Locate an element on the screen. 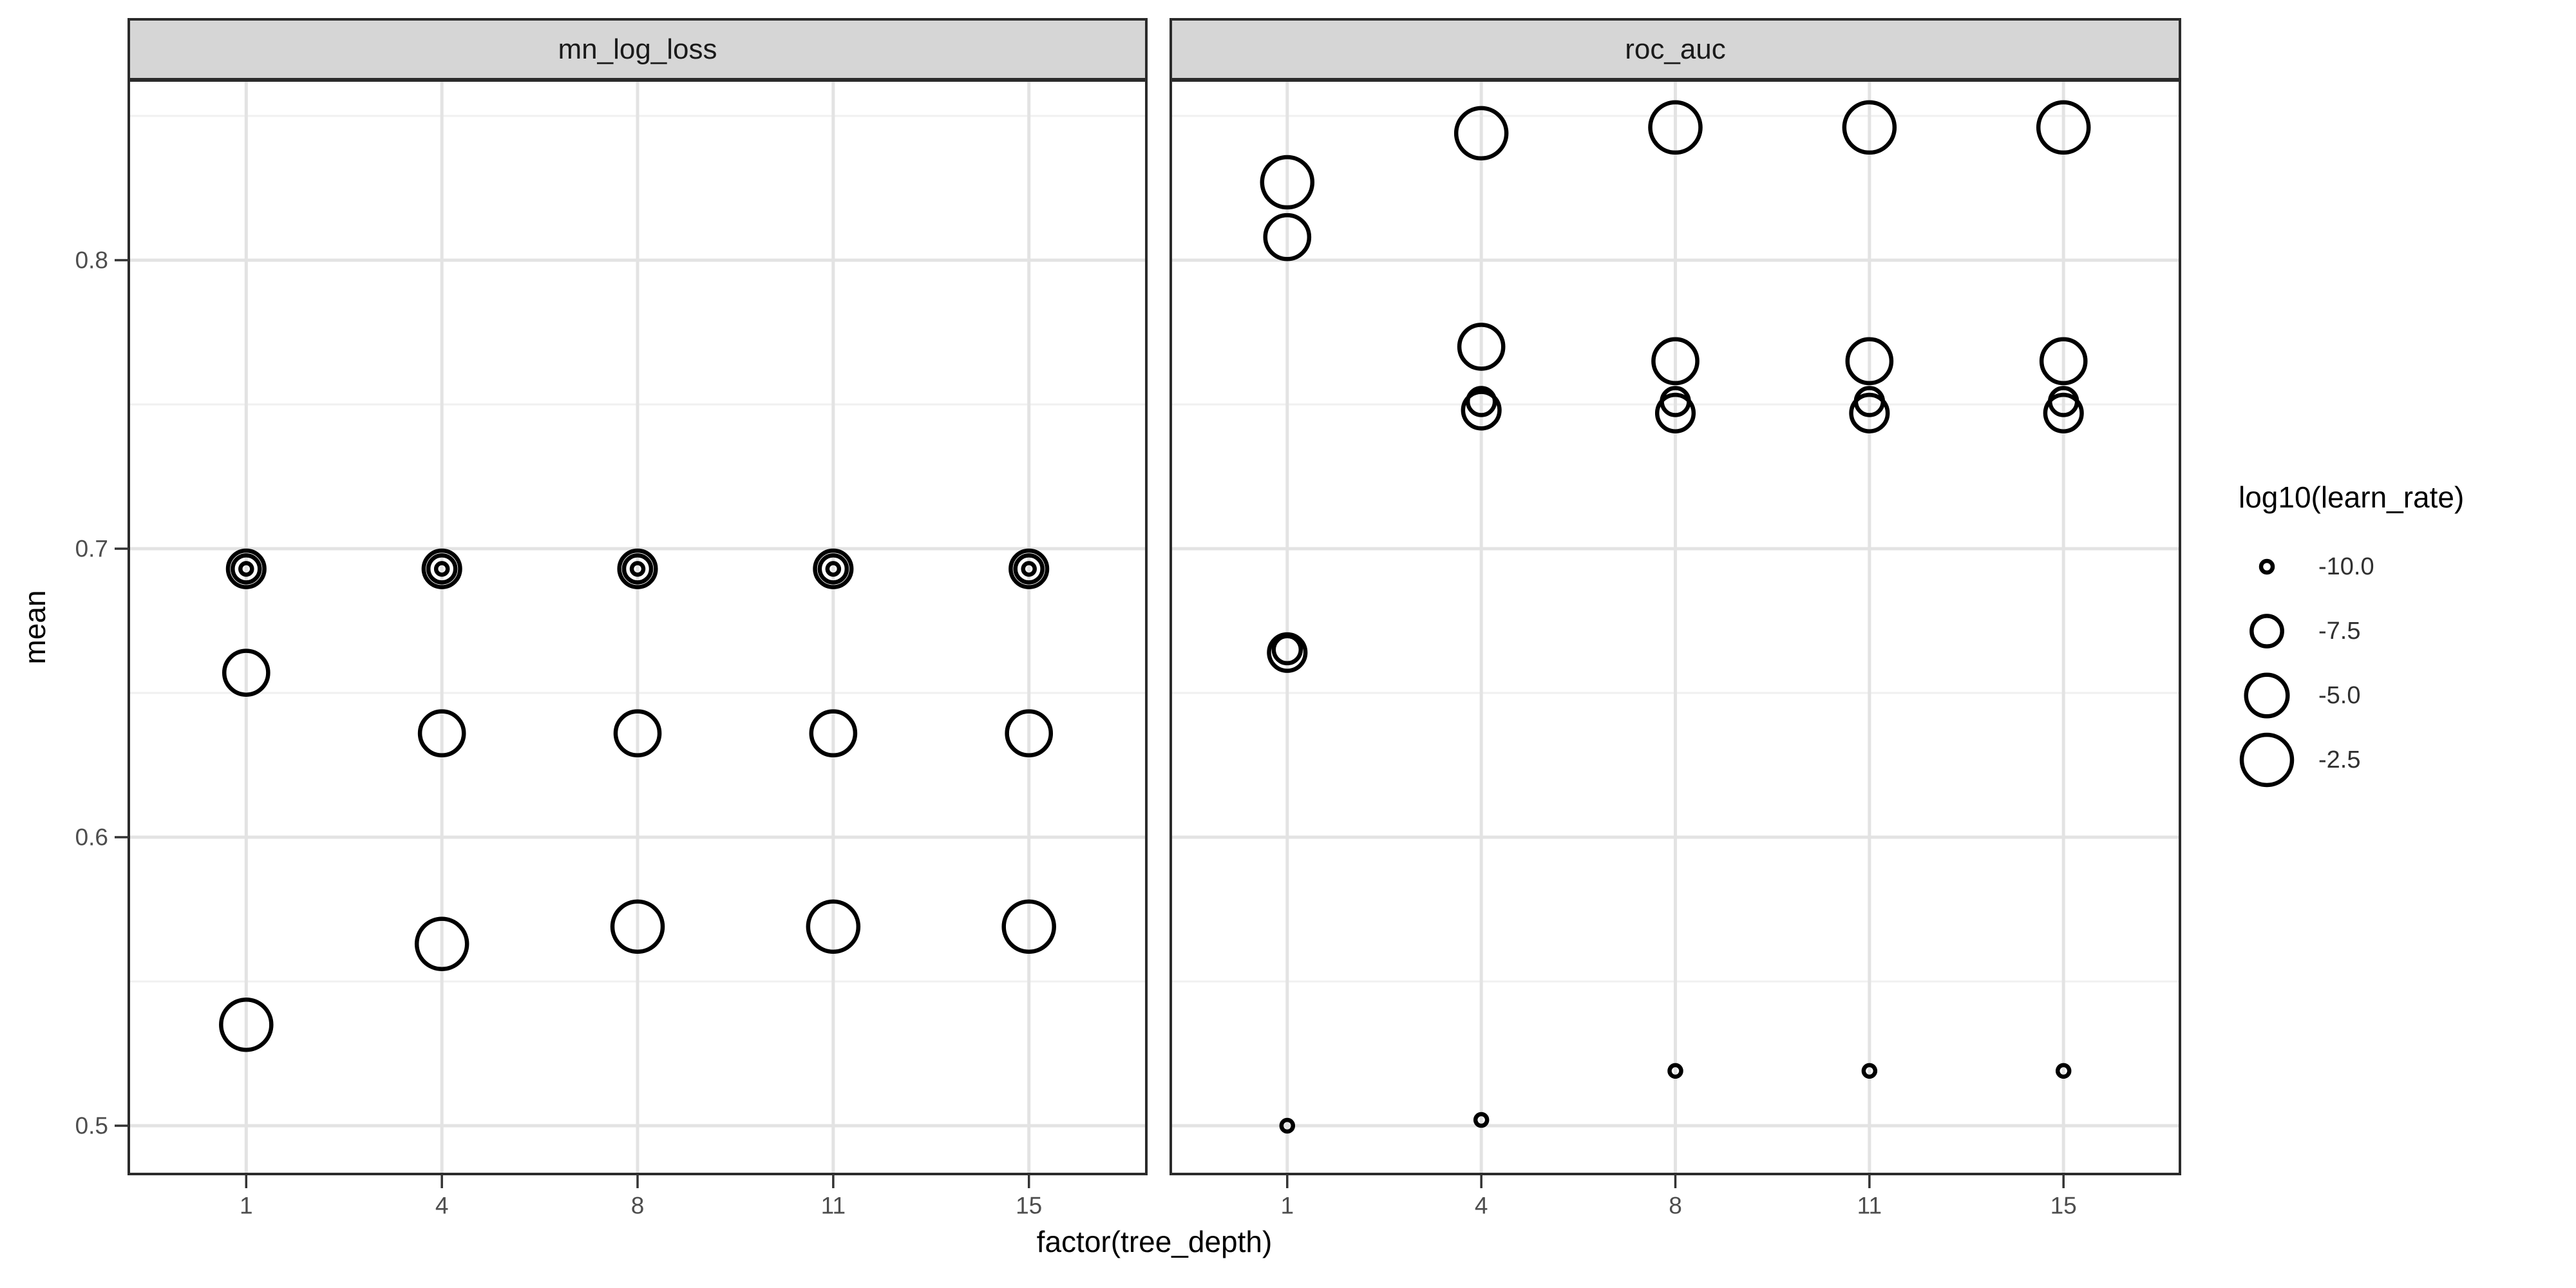 Image resolution: width=2576 pixels, height=1288 pixels. legend-entry-label: -10.0 is located at coordinates (2346, 566).